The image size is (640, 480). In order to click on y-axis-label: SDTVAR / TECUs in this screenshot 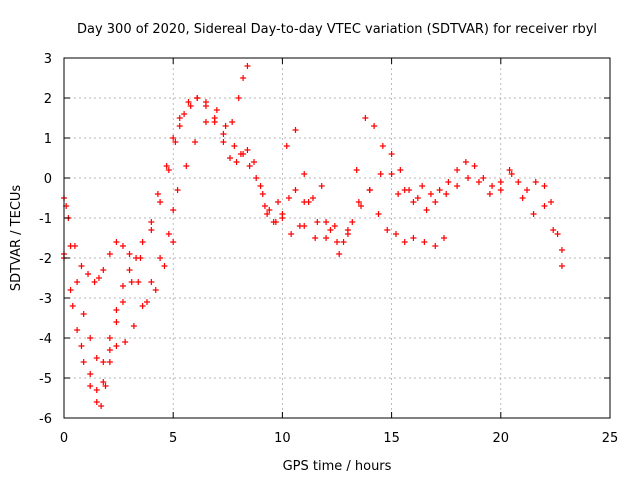, I will do `click(16, 238)`.